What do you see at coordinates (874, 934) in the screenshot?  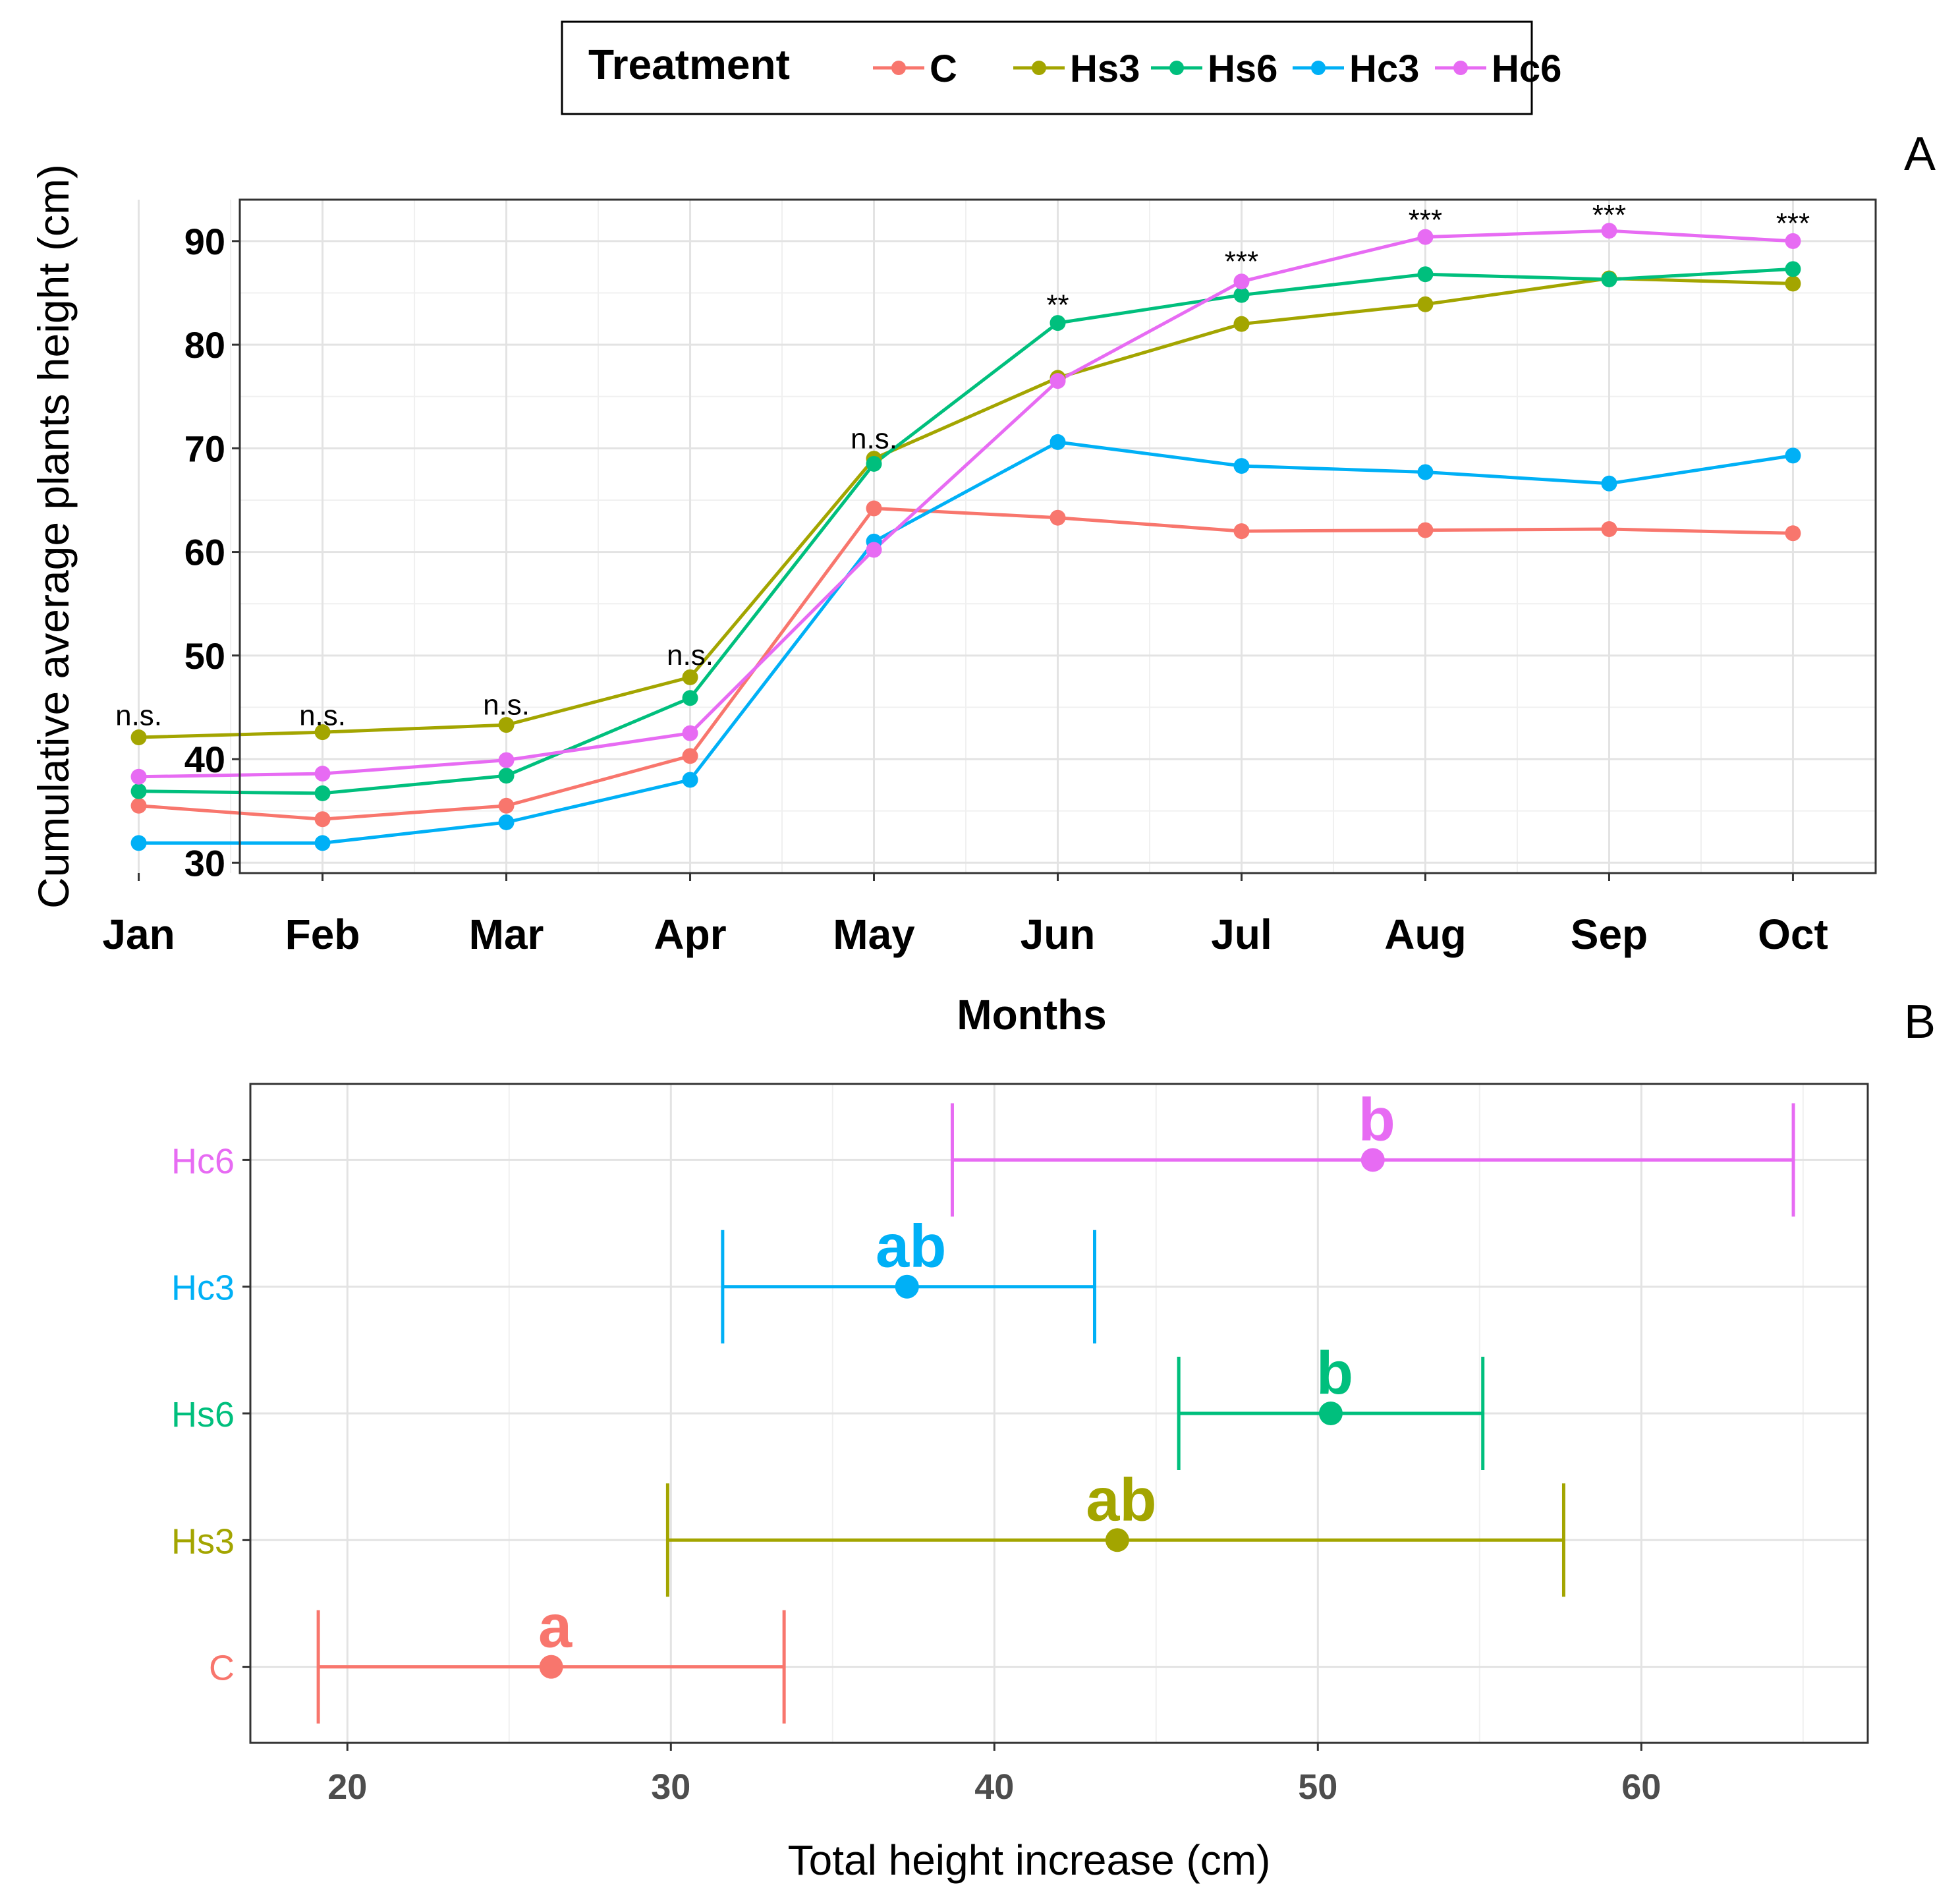 I see `x-tick-label-may: May` at bounding box center [874, 934].